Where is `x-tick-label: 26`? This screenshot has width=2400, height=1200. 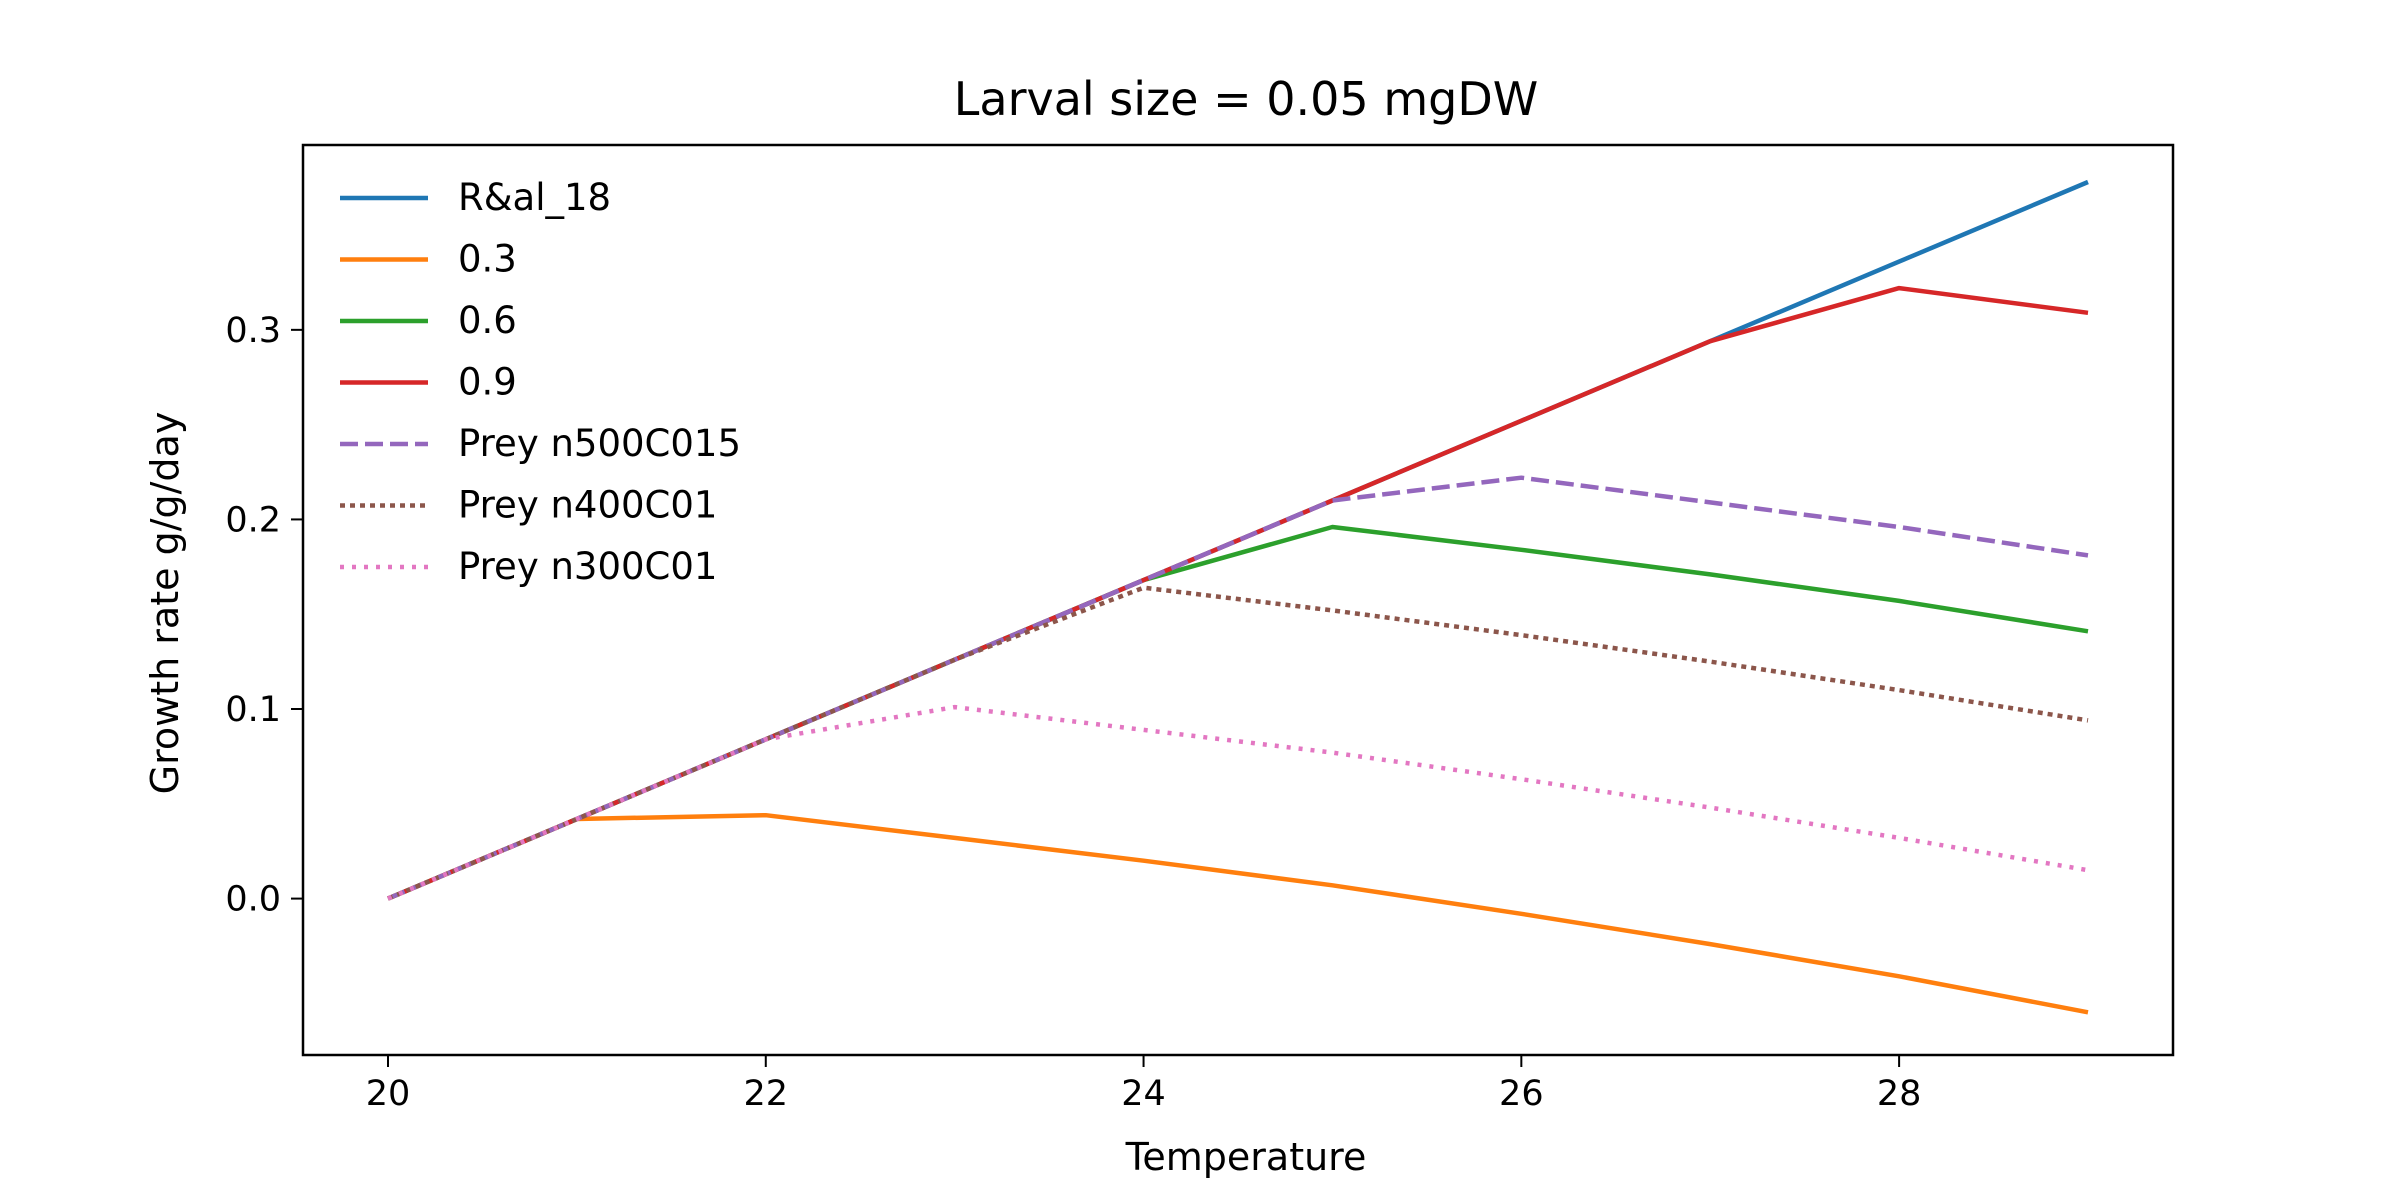
x-tick-label: 26 is located at coordinates (1521, 1094).